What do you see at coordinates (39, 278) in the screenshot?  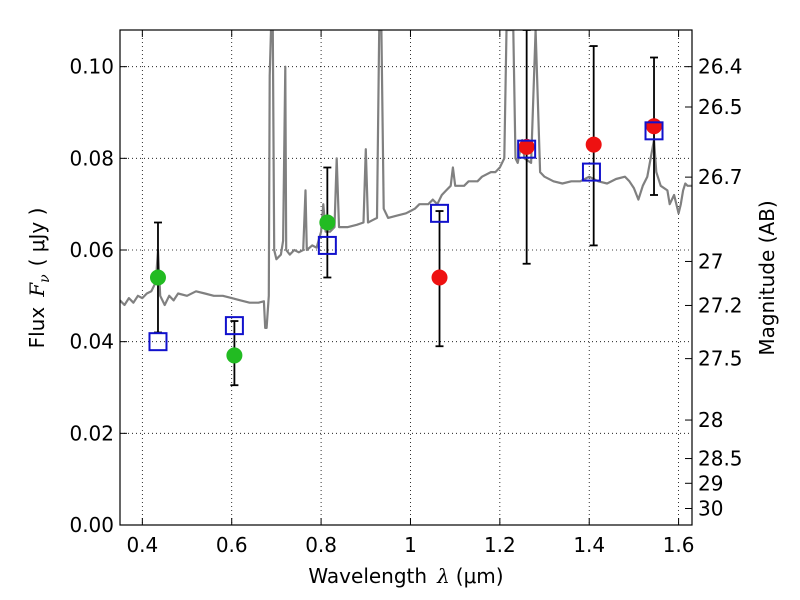 I see `y-axis-label: FluxFν( μJy )` at bounding box center [39, 278].